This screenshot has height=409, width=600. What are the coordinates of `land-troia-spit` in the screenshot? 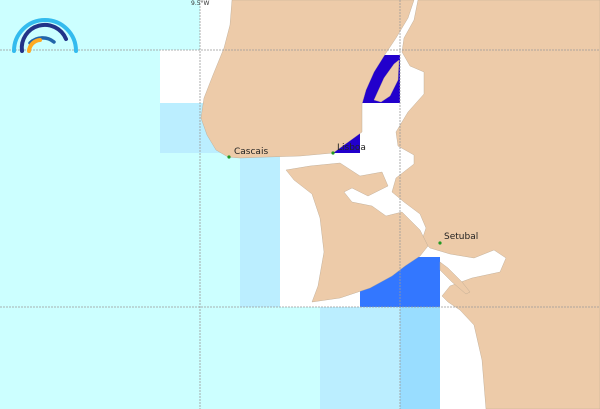 It's located at (455, 278).